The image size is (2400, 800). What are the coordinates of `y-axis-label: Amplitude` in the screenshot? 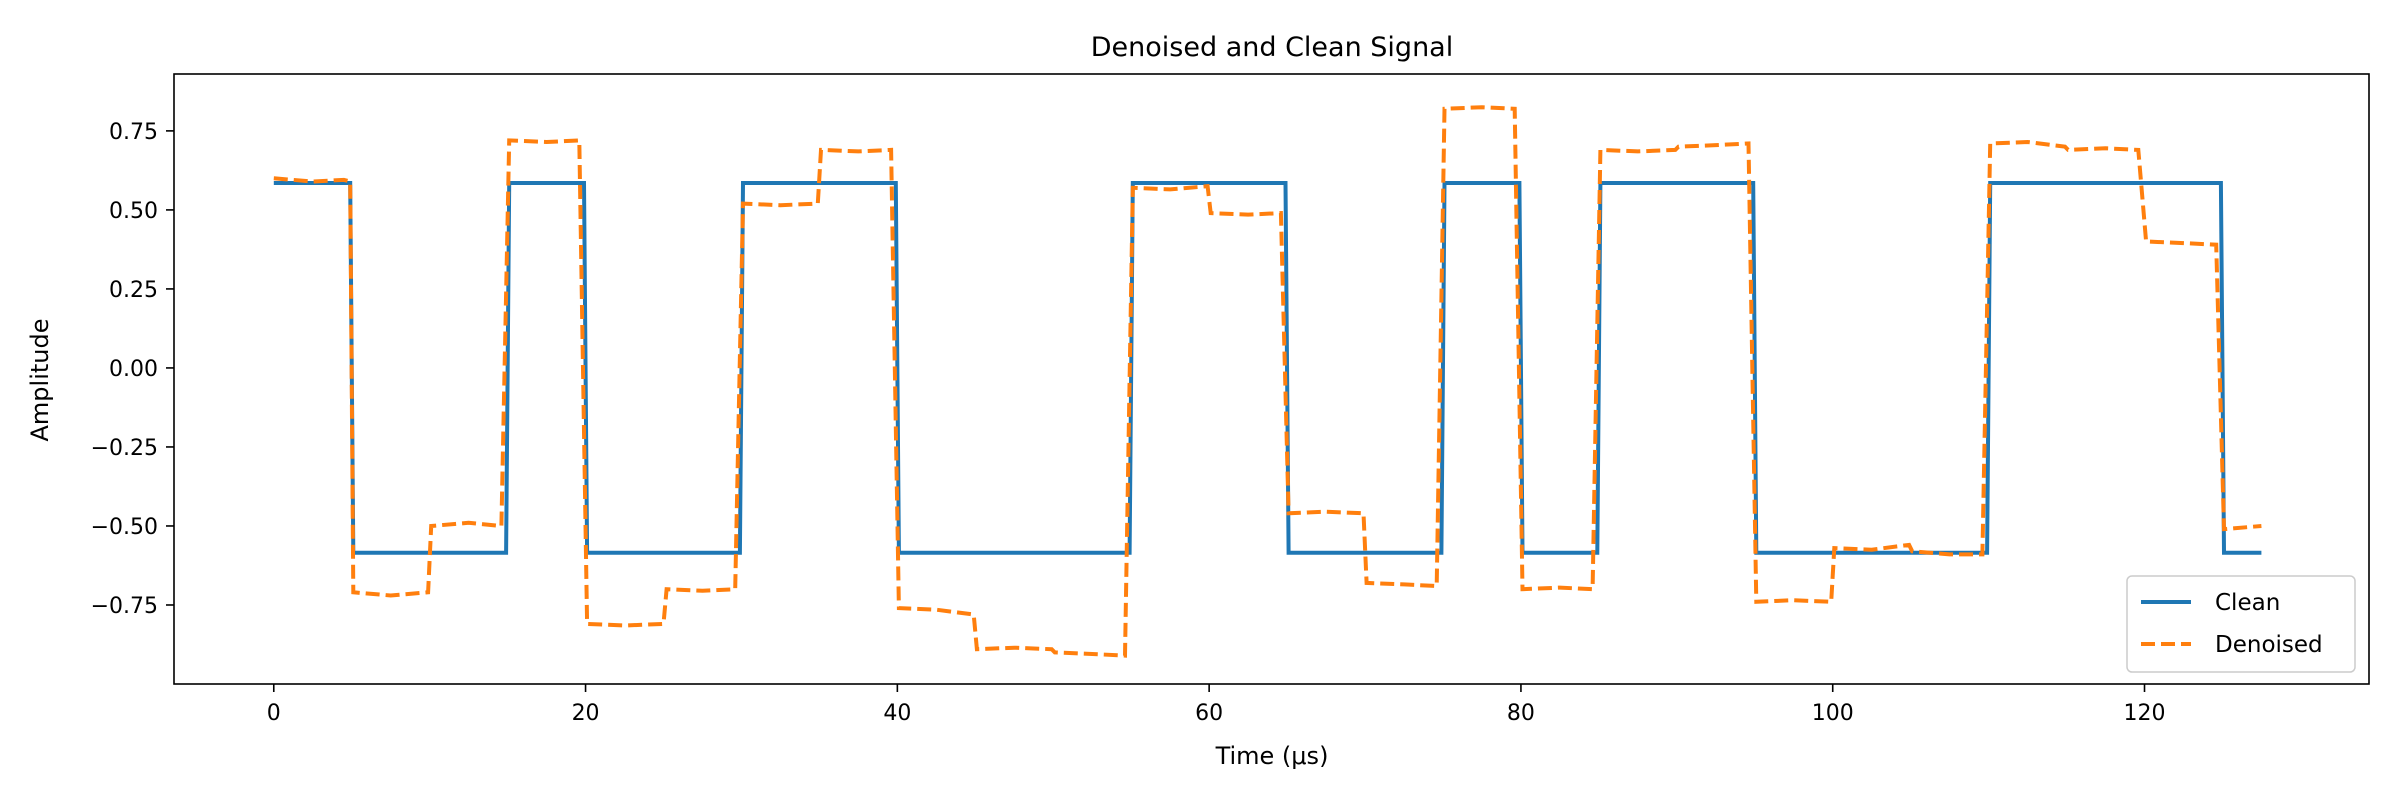 It's located at (40, 380).